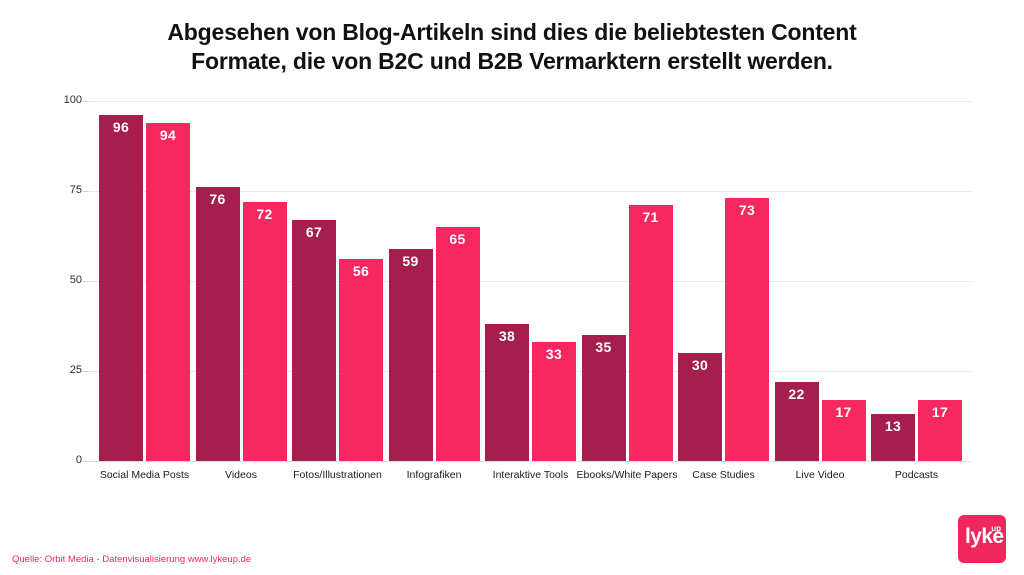 The width and height of the screenshot is (1024, 575). Describe the element at coordinates (361, 271) in the screenshot. I see `bar-value-label: 56` at that location.